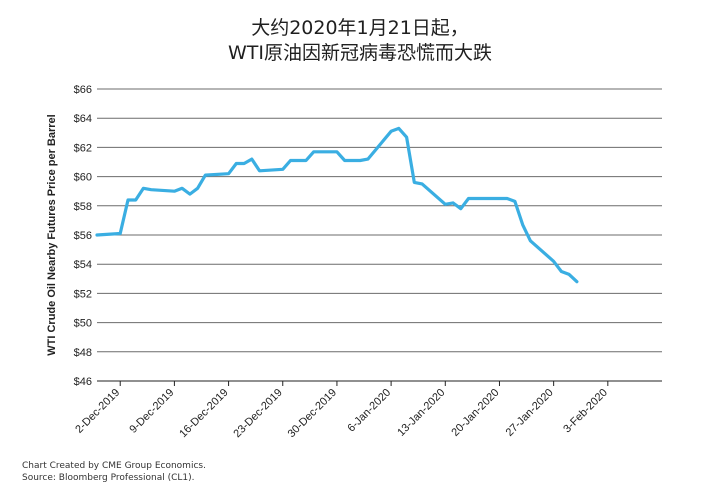 This screenshot has height=500, width=720. What do you see at coordinates (369, 411) in the screenshot?
I see `x-tick-label: 6-Jan-2020` at bounding box center [369, 411].